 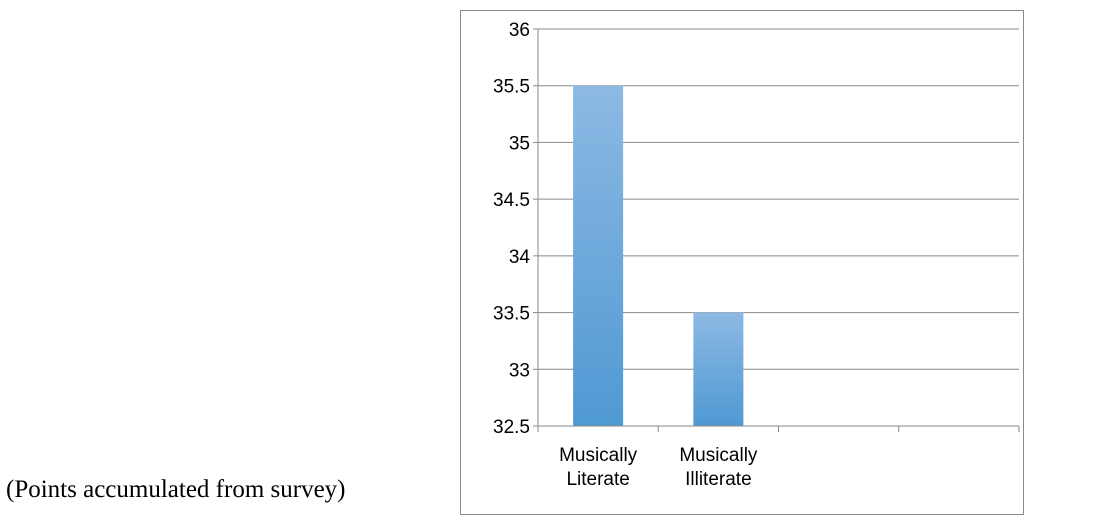 I want to click on x-category-label: Literate, so click(x=597, y=479).